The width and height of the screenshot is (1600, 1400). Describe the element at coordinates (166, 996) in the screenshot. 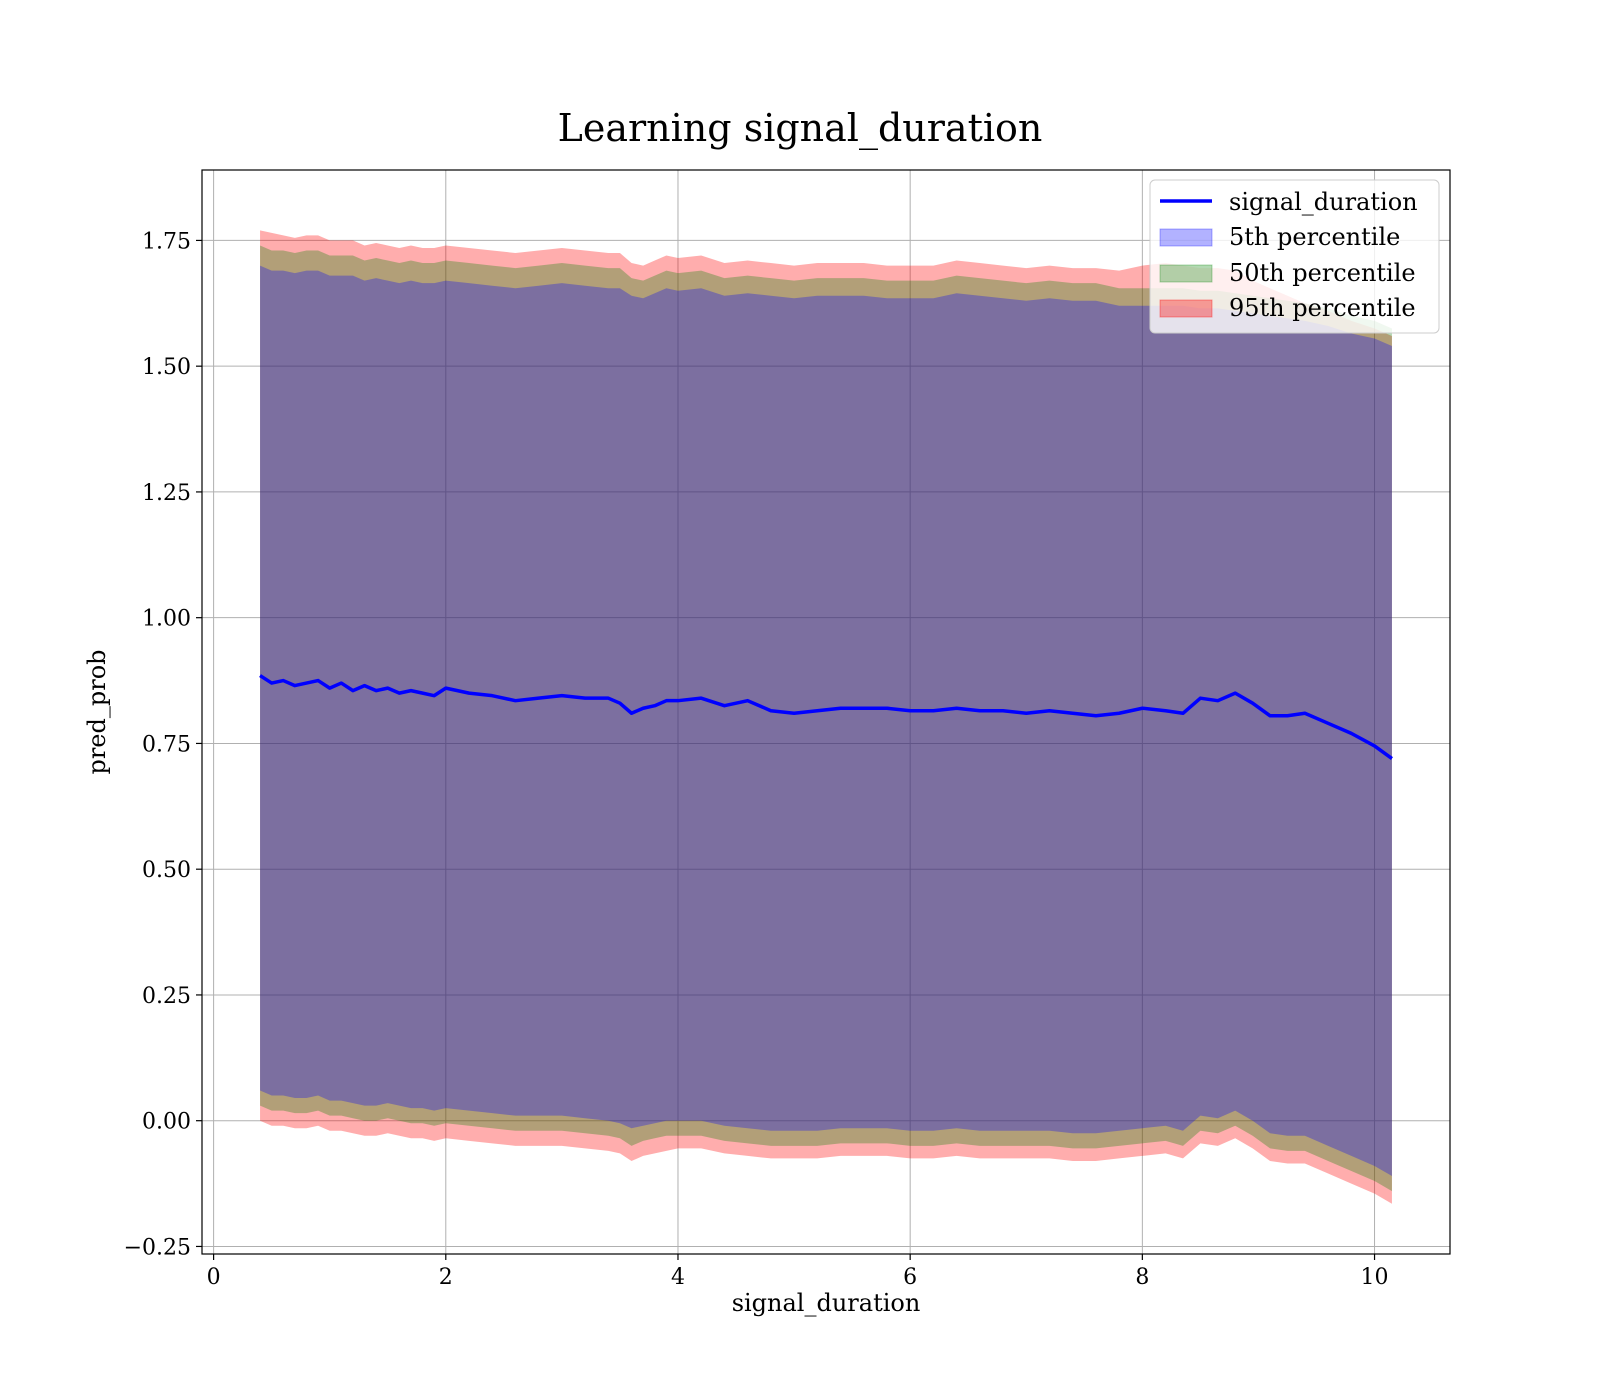

I see `y-tick-label: 0.25` at that location.